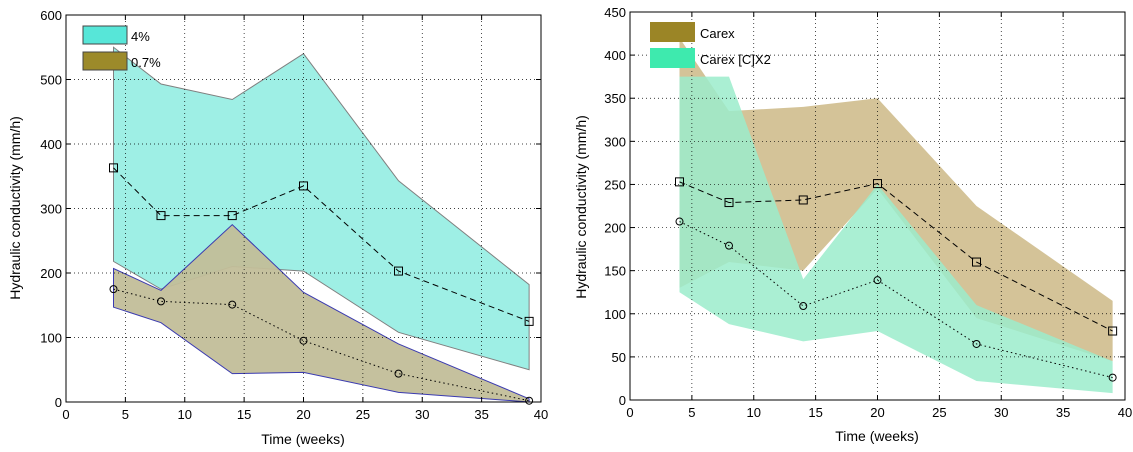 The image size is (1133, 452). Describe the element at coordinates (121, 48) in the screenshot. I see `left-legend: 4% 0.7%` at that location.